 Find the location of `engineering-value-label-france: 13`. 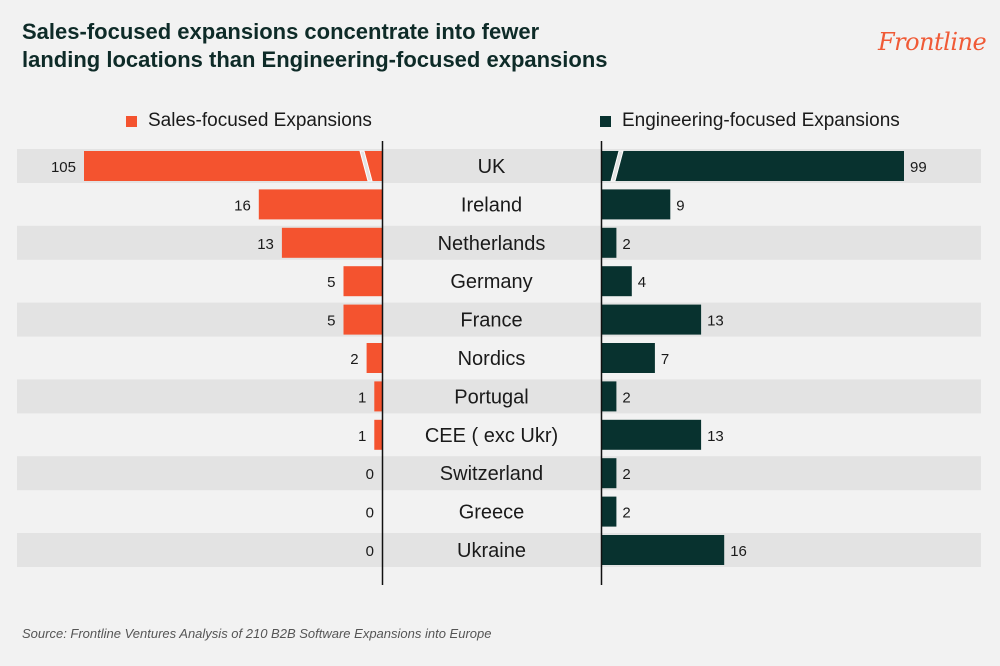

engineering-value-label-france: 13 is located at coordinates (715, 321).